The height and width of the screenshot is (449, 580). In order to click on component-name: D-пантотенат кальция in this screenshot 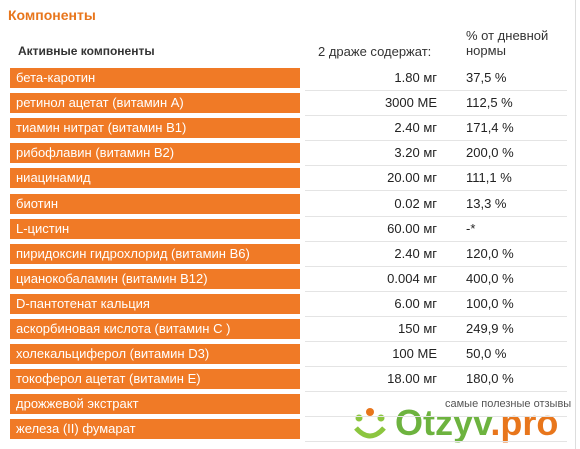, I will do `click(155, 303)`.